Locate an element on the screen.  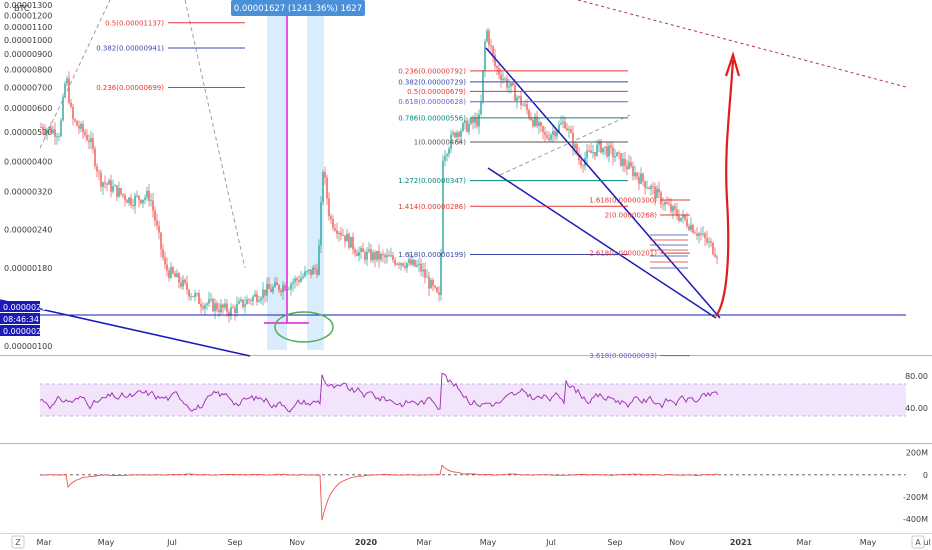
price-tick-label: 0.00000100 is located at coordinates (28, 346).